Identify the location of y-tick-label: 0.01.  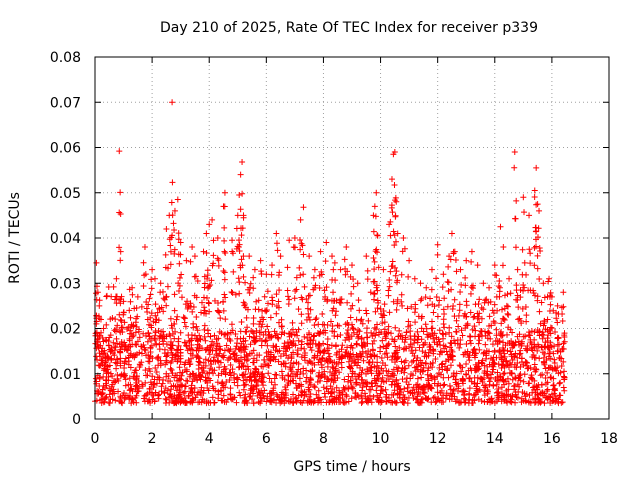
(65, 375).